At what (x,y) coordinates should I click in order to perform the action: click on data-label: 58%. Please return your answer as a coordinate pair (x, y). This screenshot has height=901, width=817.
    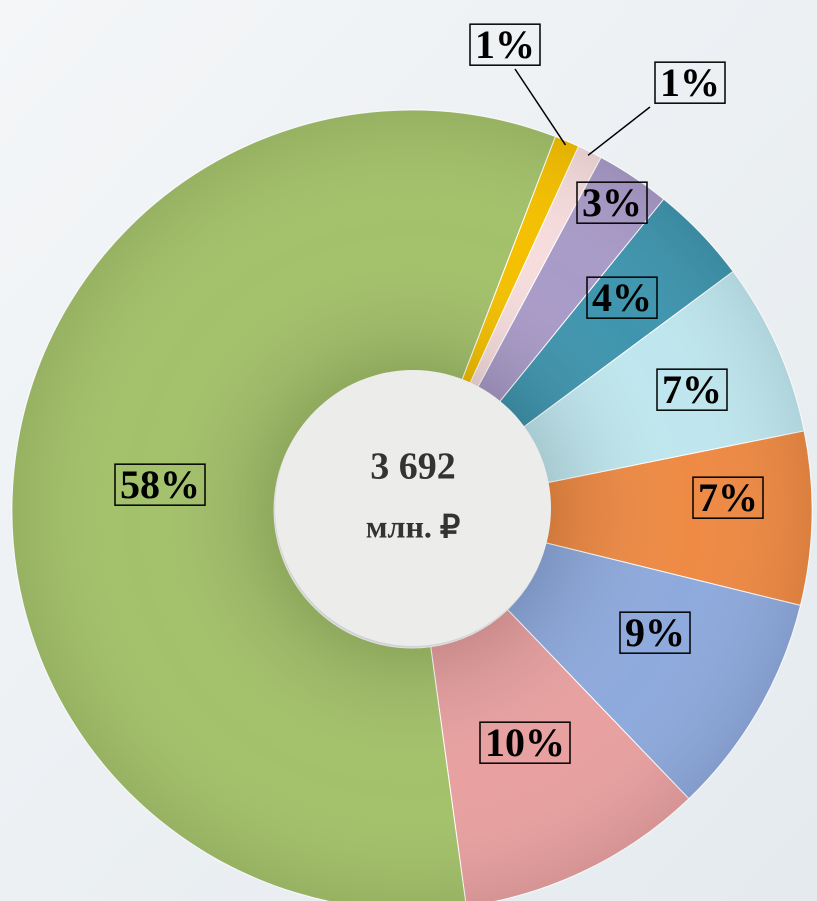
    Looking at the image, I should click on (160, 484).